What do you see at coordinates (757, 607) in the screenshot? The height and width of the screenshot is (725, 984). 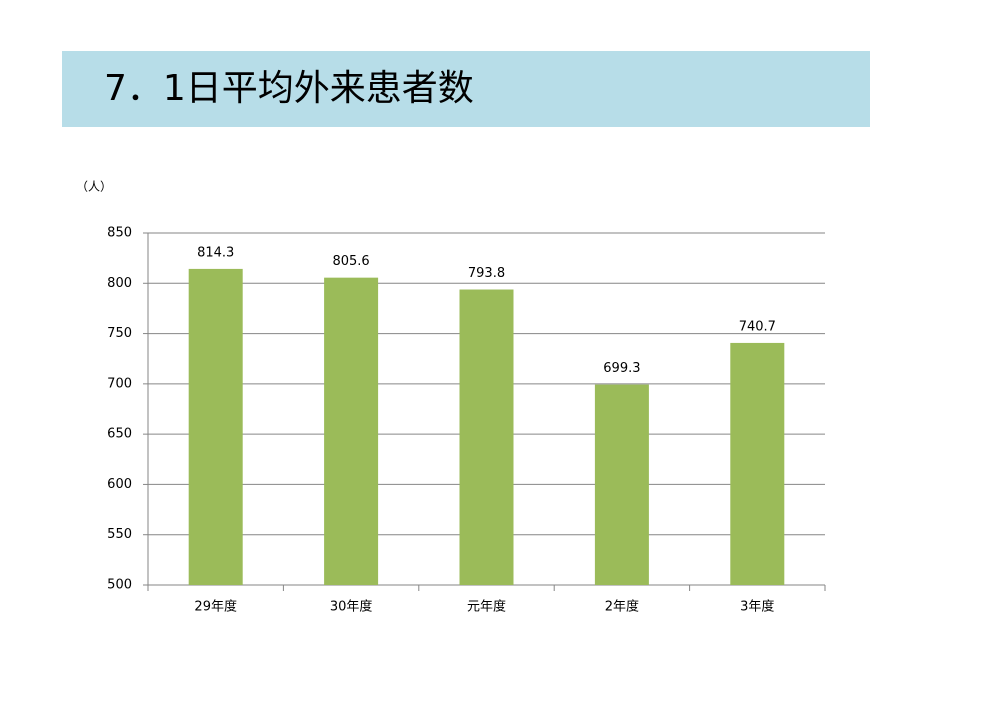 I see `x-tick-label: 3年度` at bounding box center [757, 607].